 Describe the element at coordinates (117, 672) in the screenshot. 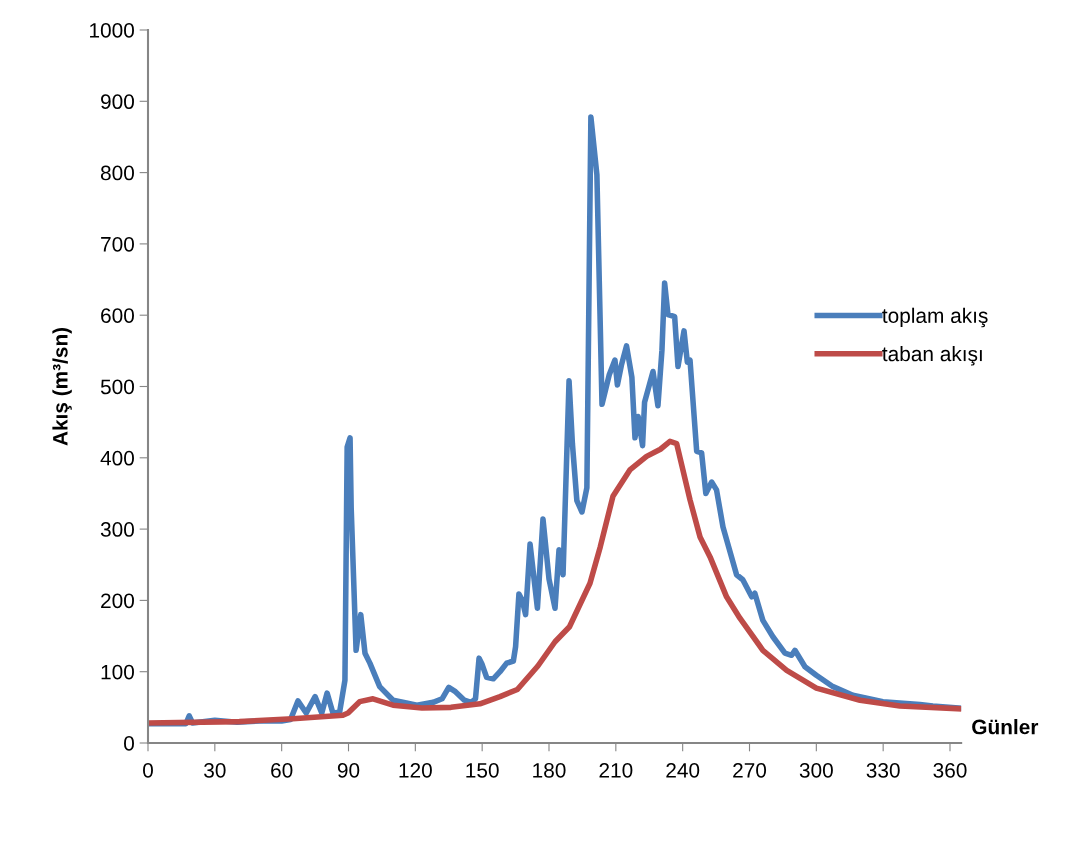

I see `y-tick-label: 100` at that location.